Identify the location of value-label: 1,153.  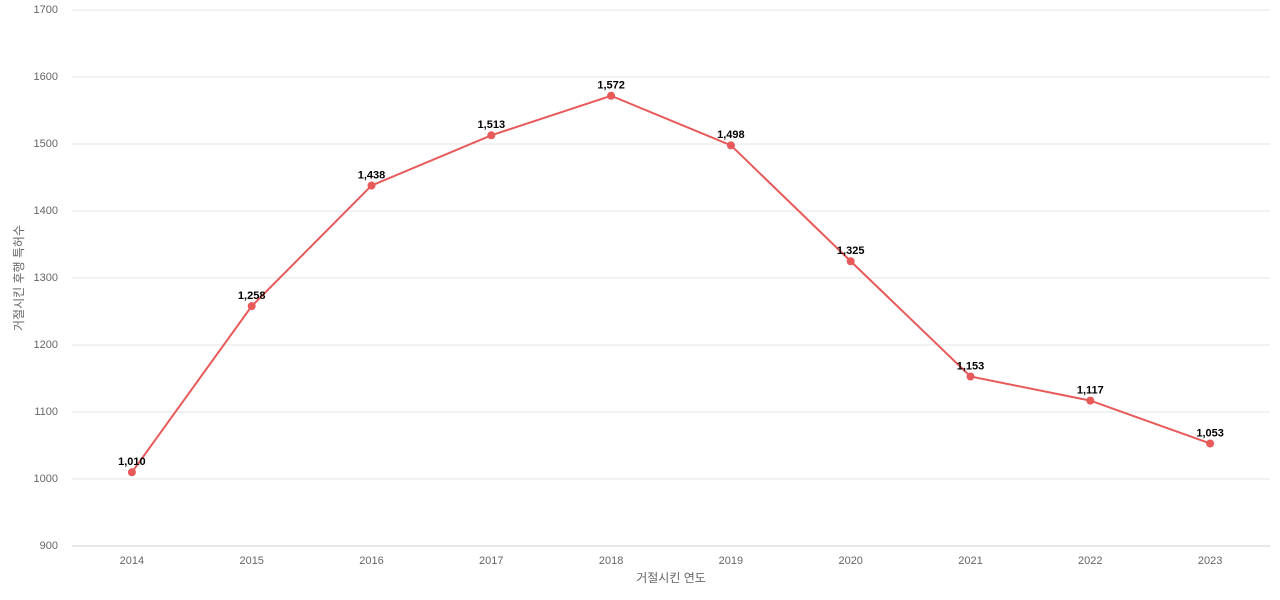
(971, 366).